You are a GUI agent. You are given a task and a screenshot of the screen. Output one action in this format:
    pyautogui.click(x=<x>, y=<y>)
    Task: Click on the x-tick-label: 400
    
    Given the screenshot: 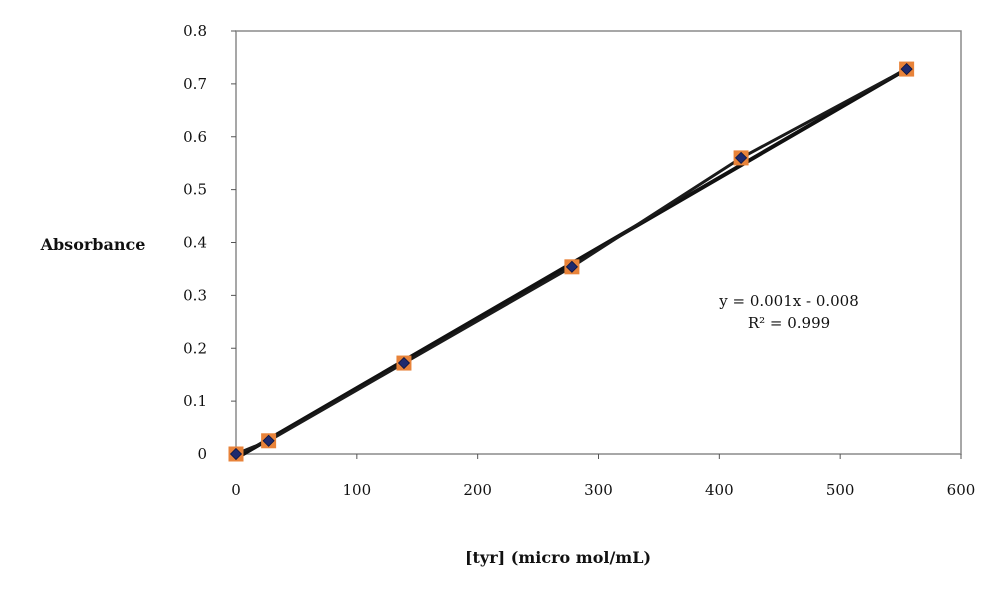 What is the action you would take?
    pyautogui.click(x=719, y=490)
    